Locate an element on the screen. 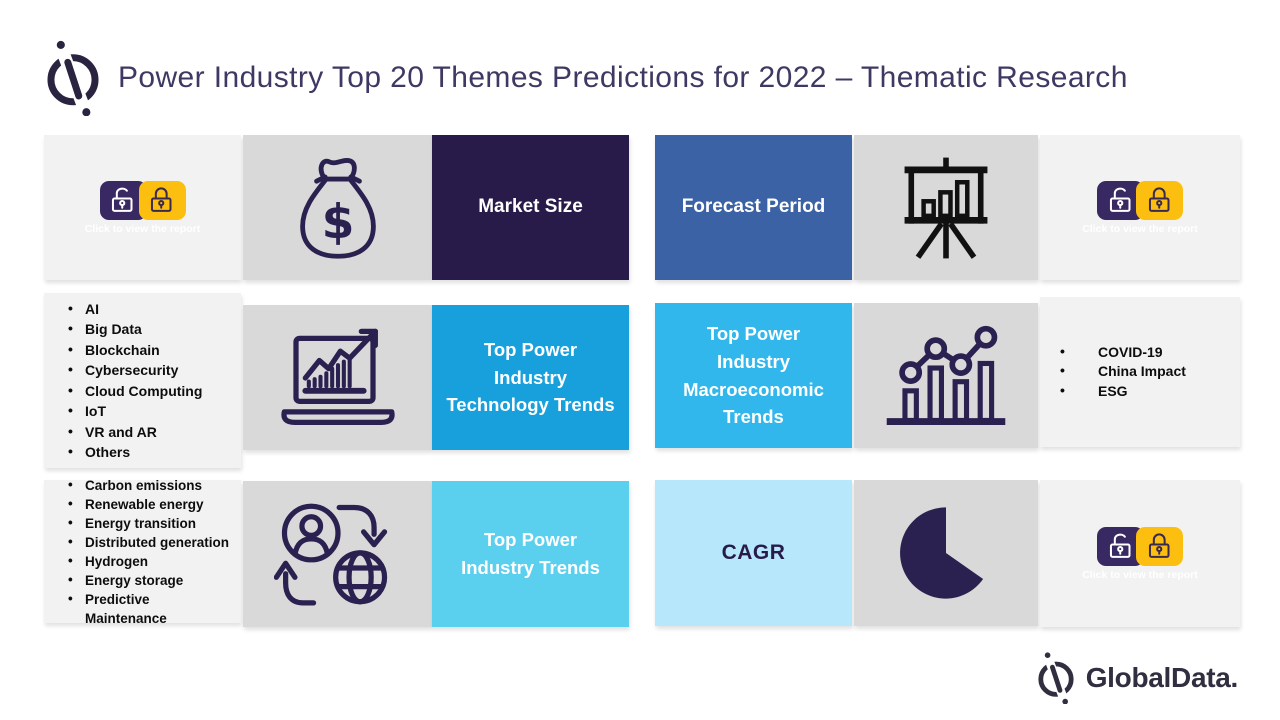 The height and width of the screenshot is (720, 1280). market-size-label: Market Size is located at coordinates (530, 207).